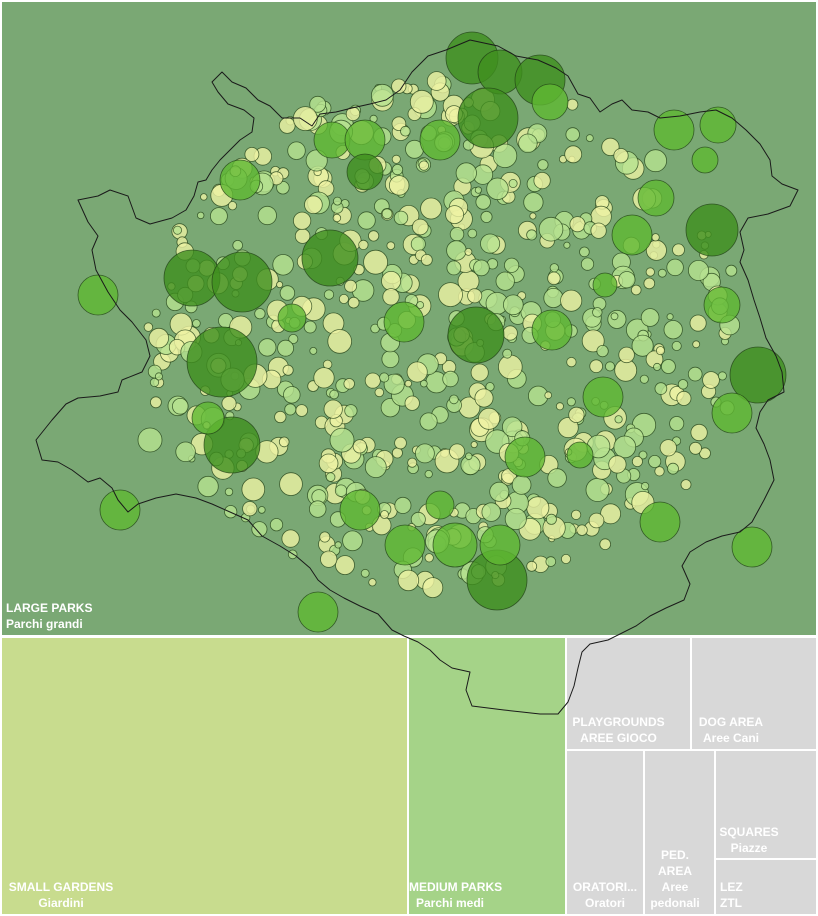  What do you see at coordinates (766, 804) in the screenshot?
I see `squares-tile` at bounding box center [766, 804].